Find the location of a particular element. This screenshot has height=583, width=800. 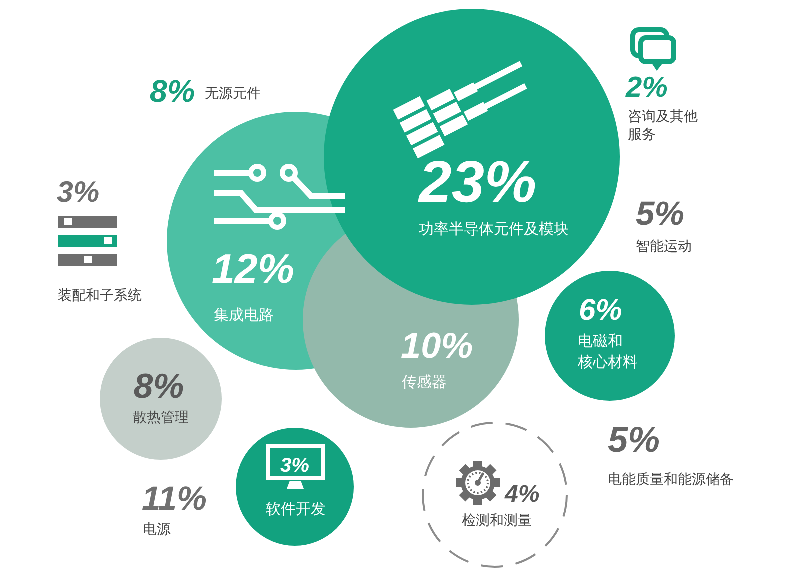

category-label: 检测和测量 is located at coordinates (497, 520).